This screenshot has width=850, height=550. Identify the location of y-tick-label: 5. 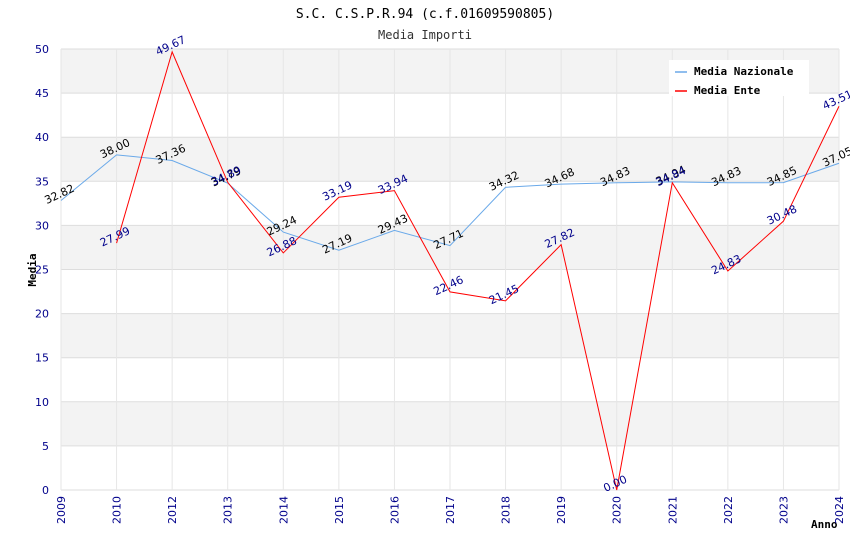
(45, 446).